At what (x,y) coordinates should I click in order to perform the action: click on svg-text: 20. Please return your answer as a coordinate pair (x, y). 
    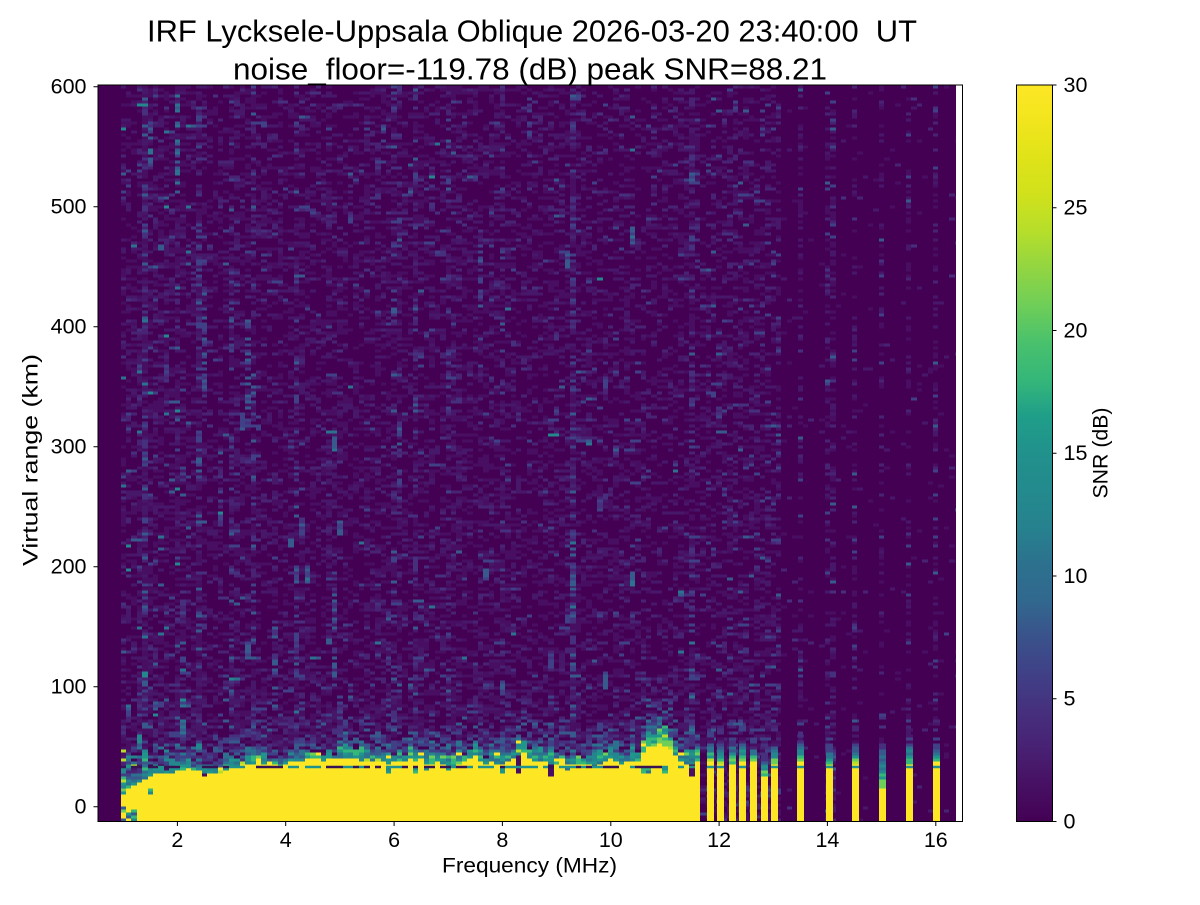
    Looking at the image, I should click on (1076, 330).